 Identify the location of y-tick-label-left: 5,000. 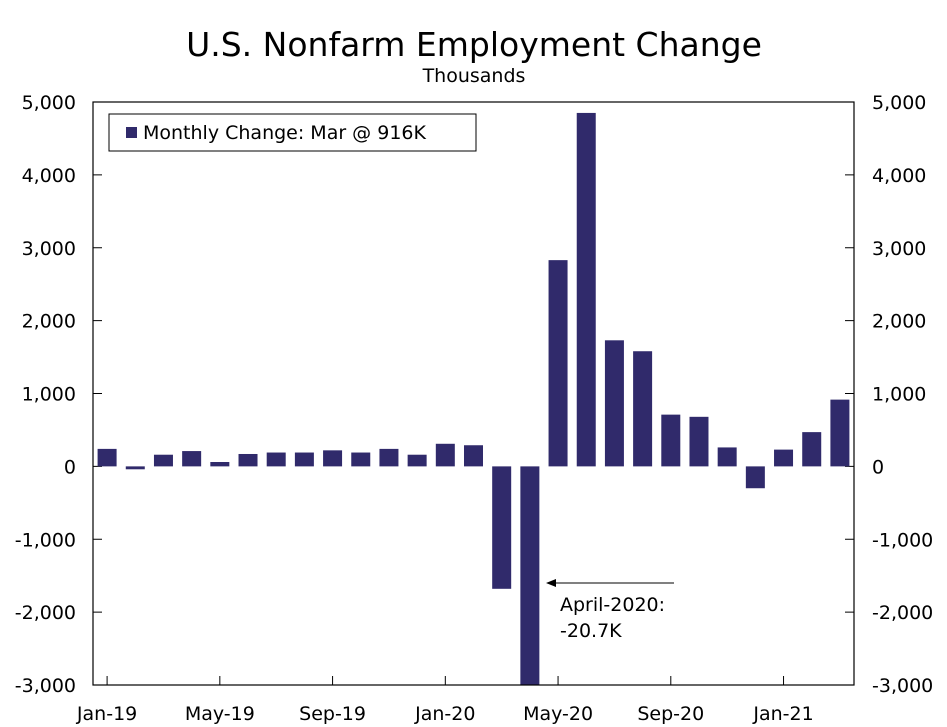
(49, 103).